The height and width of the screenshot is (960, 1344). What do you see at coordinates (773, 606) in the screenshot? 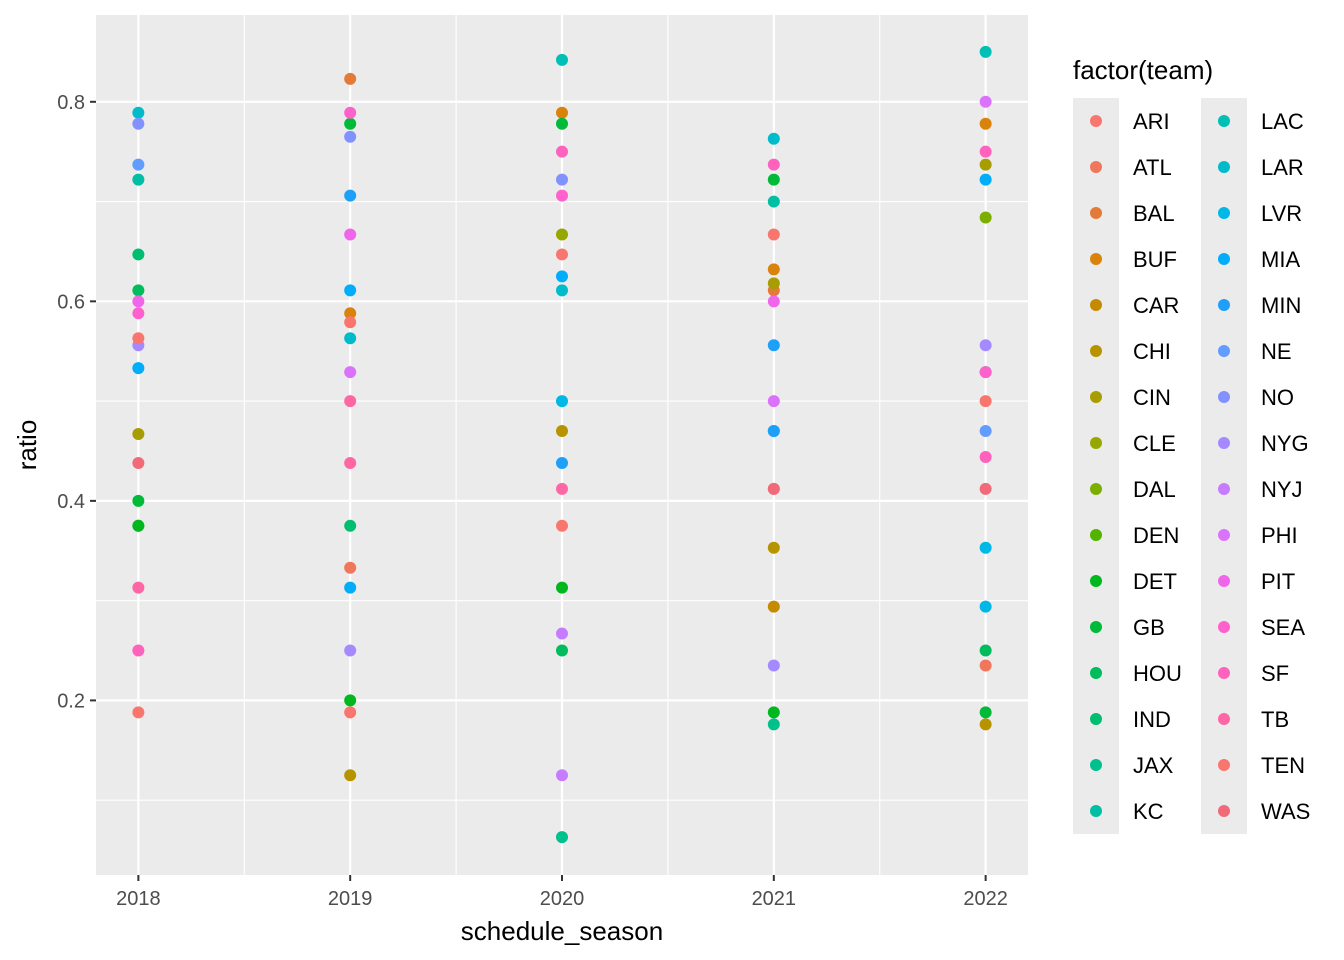
I see `data-point-car` at bounding box center [773, 606].